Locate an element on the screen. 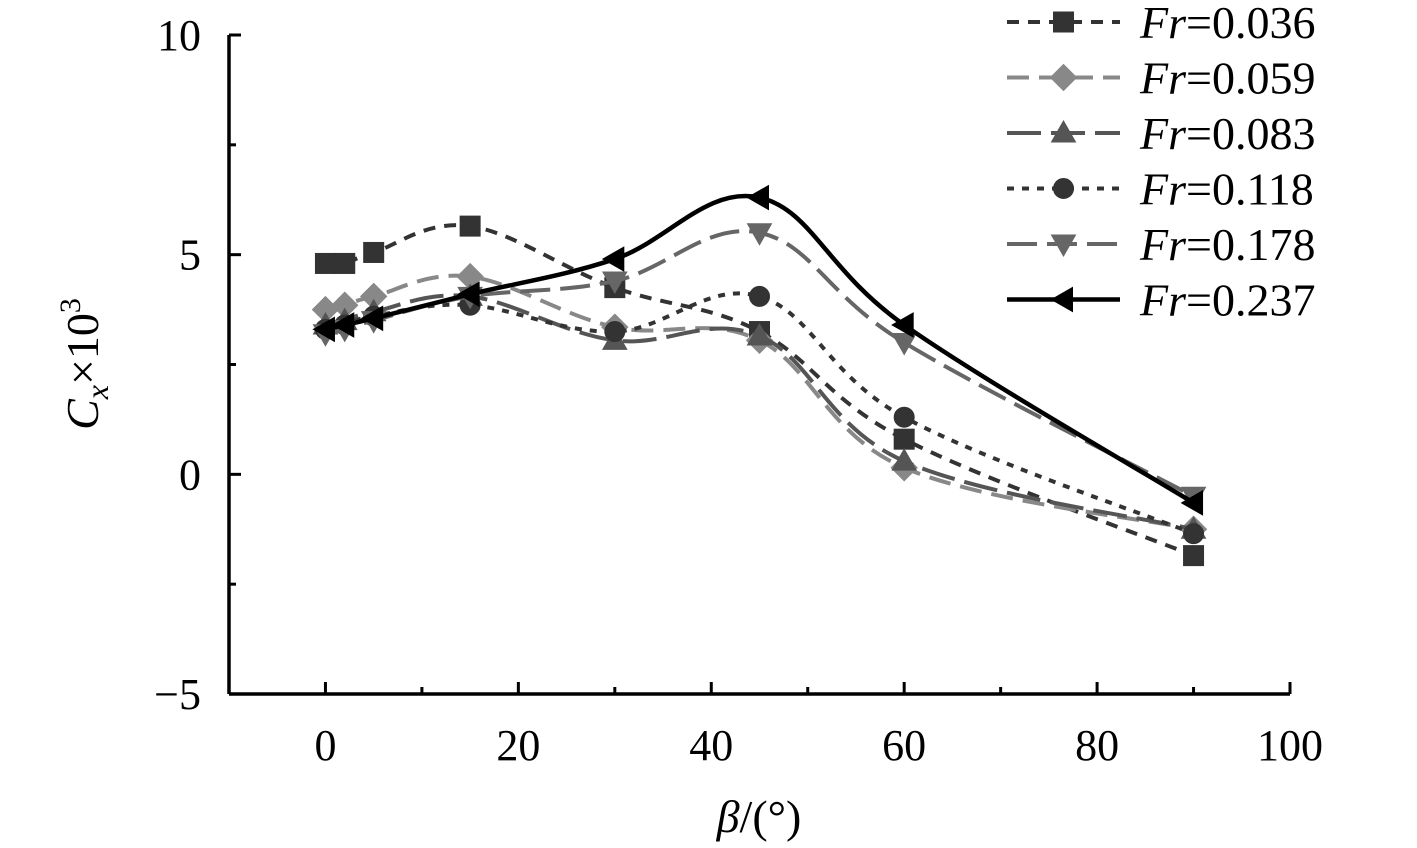  y-axis-title: Cx×103 is located at coordinates (84, 364).